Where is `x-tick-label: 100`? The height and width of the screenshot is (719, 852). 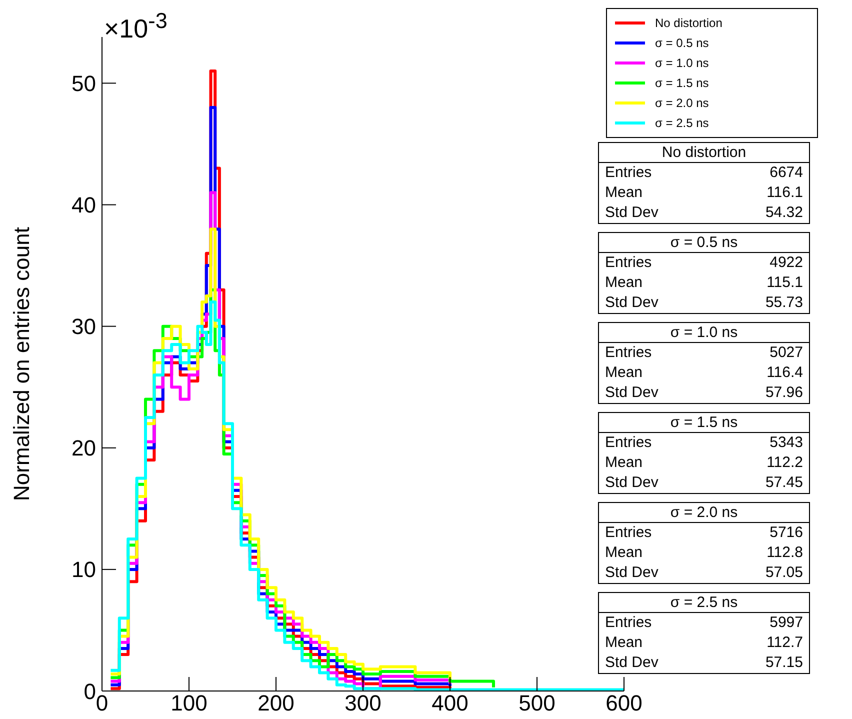
x-tick-label: 100 is located at coordinates (189, 703).